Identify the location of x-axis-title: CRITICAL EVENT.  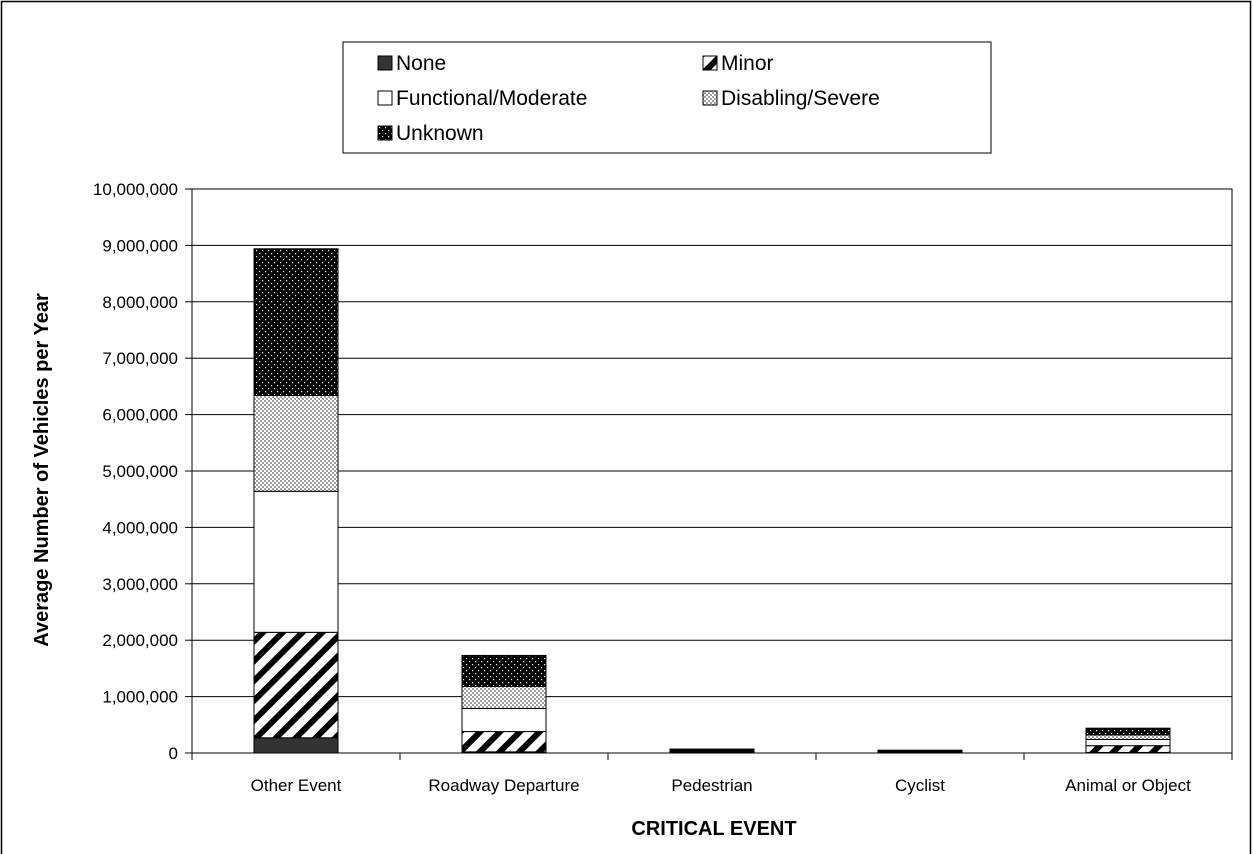
(713, 829).